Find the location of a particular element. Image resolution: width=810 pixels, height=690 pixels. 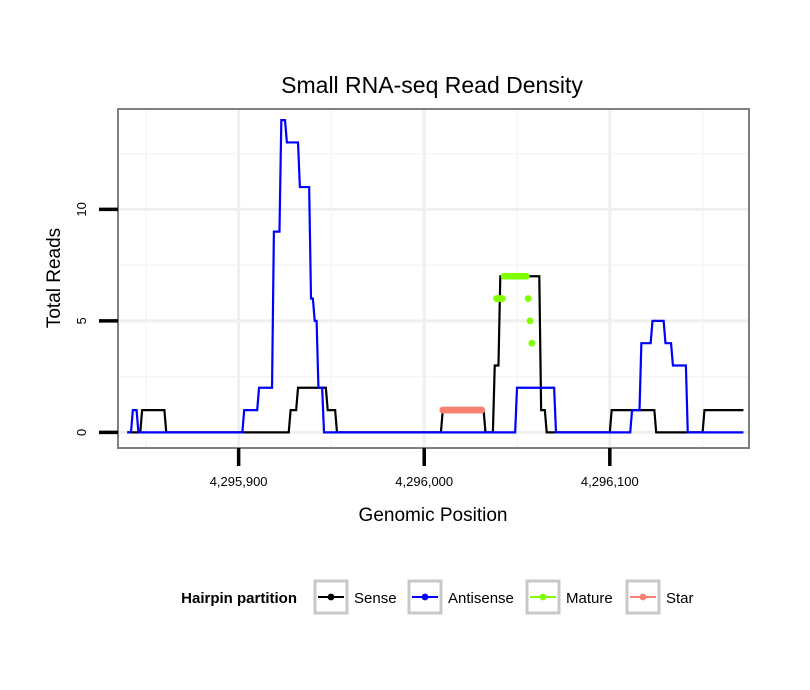

legend-entry-mature: Mature is located at coordinates (569, 597).